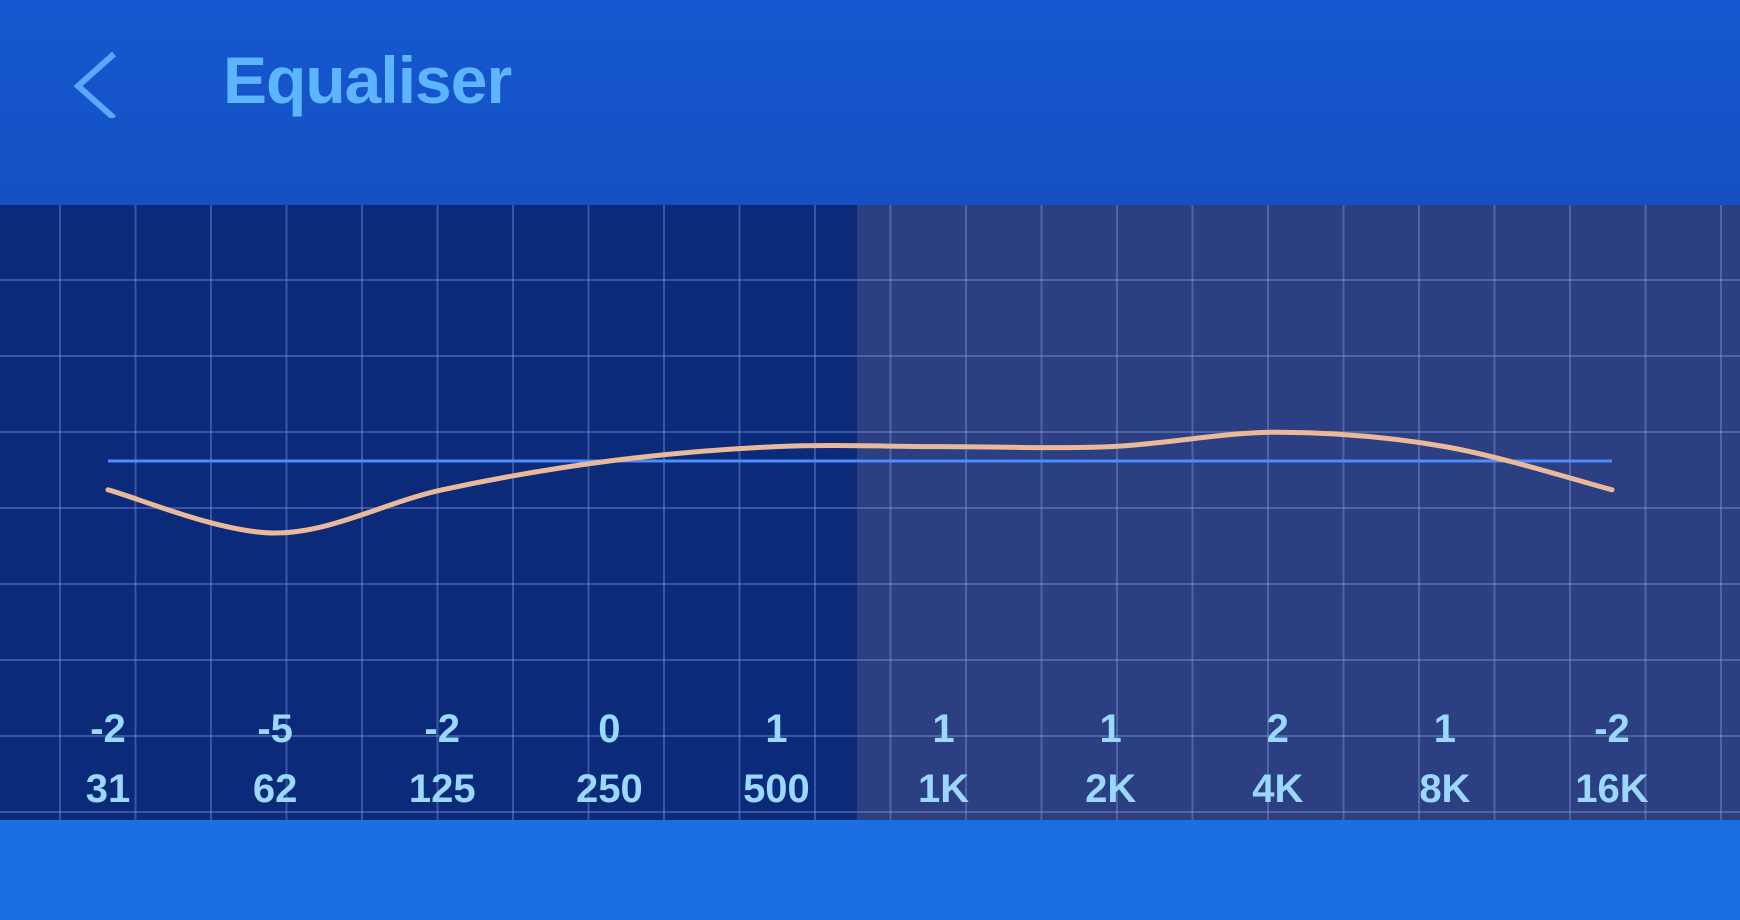 This screenshot has width=1740, height=920. I want to click on band-frequency-label: 8K, so click(1444, 789).